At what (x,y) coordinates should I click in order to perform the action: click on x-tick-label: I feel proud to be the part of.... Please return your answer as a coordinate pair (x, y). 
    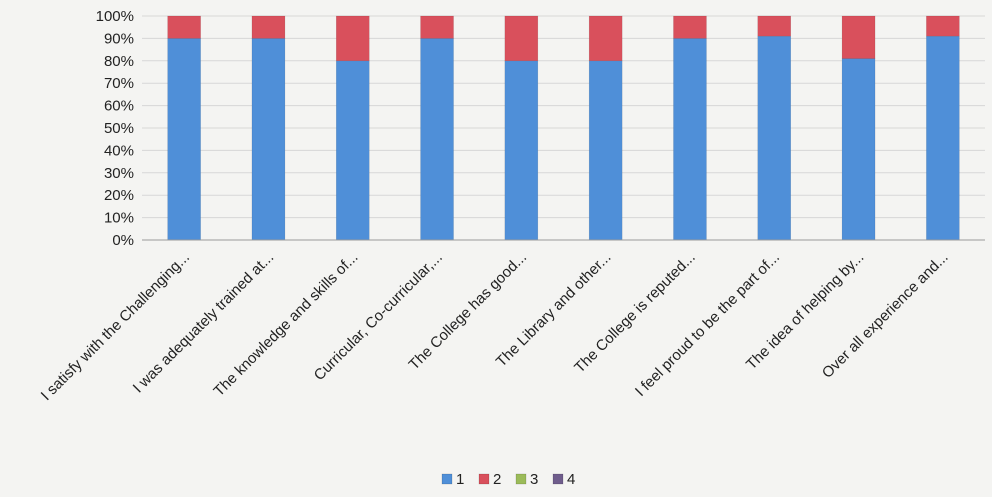
    Looking at the image, I should click on (707, 324).